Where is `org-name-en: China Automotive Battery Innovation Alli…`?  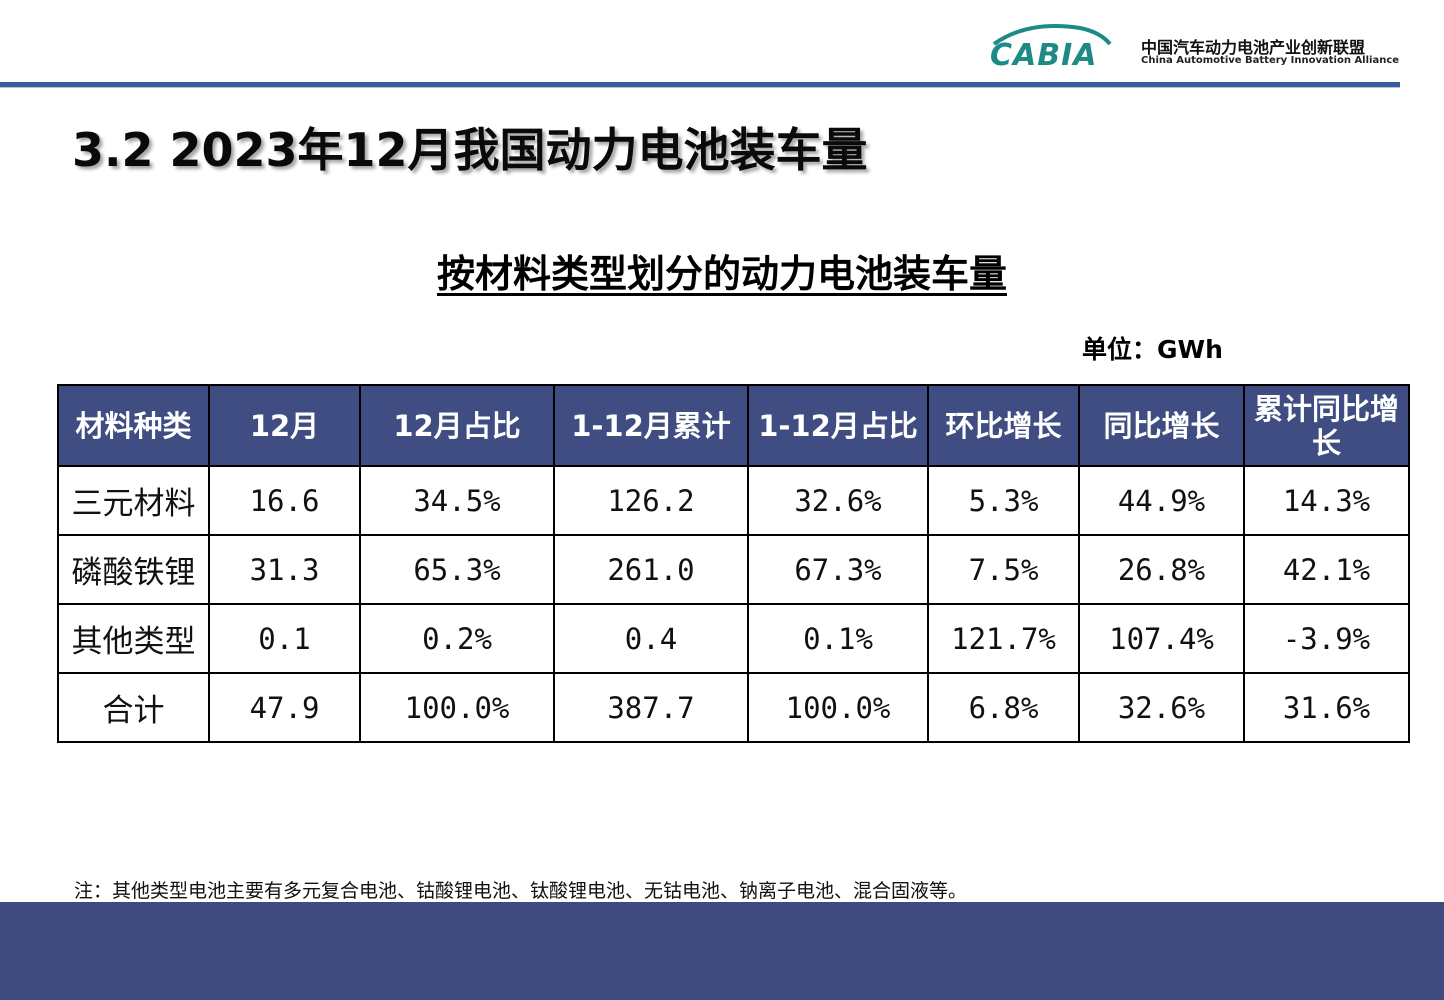 org-name-en: China Automotive Battery Innovation Alli… is located at coordinates (1270, 60).